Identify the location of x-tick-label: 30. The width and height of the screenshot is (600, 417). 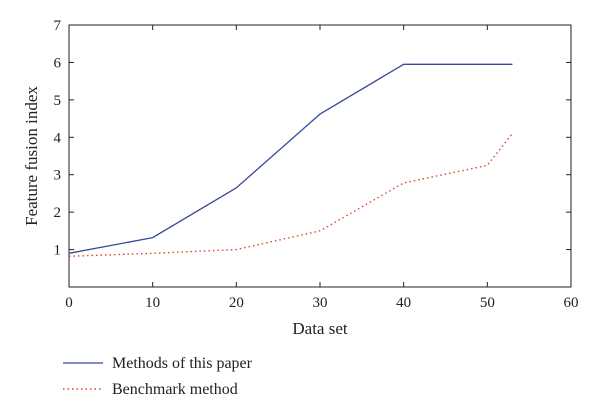
(320, 303).